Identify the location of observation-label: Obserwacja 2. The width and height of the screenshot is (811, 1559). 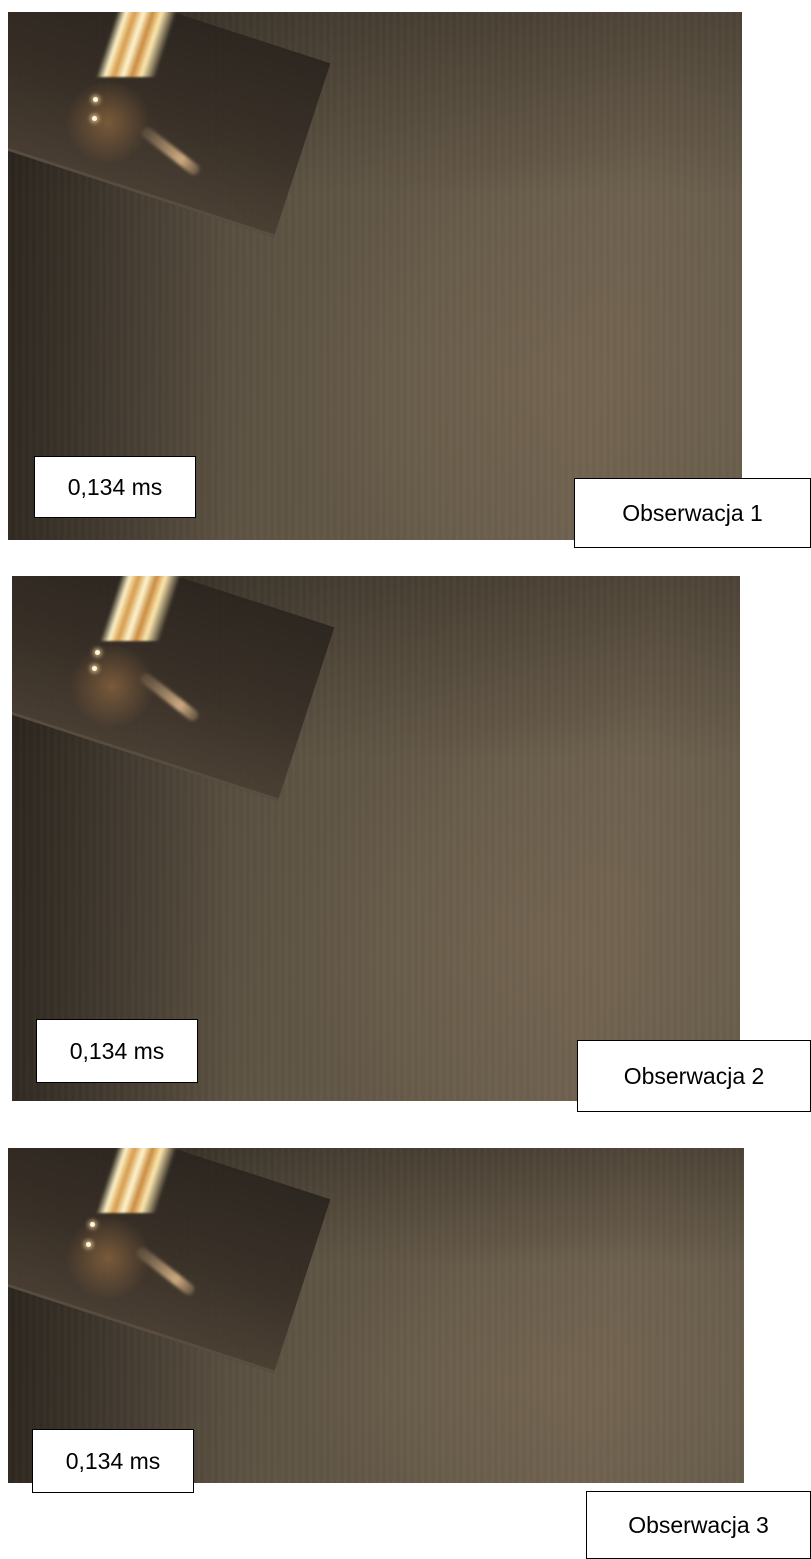
(694, 1076).